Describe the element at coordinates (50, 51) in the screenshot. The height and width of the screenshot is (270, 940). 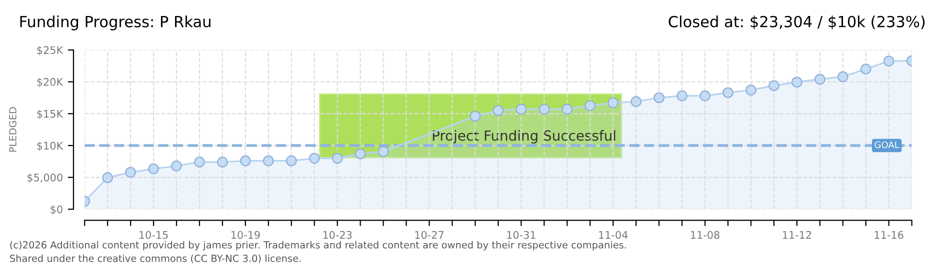
I see `y-tick-label: $25K` at that location.